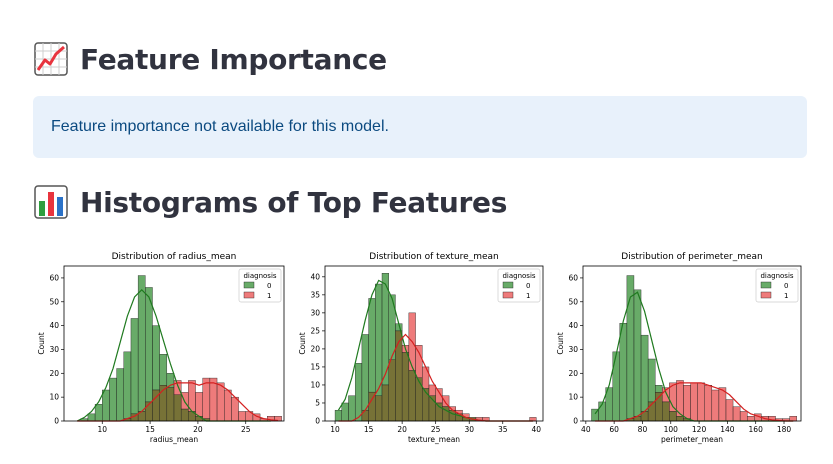 Image resolution: width=833 pixels, height=464 pixels. Describe the element at coordinates (174, 257) in the screenshot. I see `chart-title: Distribution of radius_mean` at that location.